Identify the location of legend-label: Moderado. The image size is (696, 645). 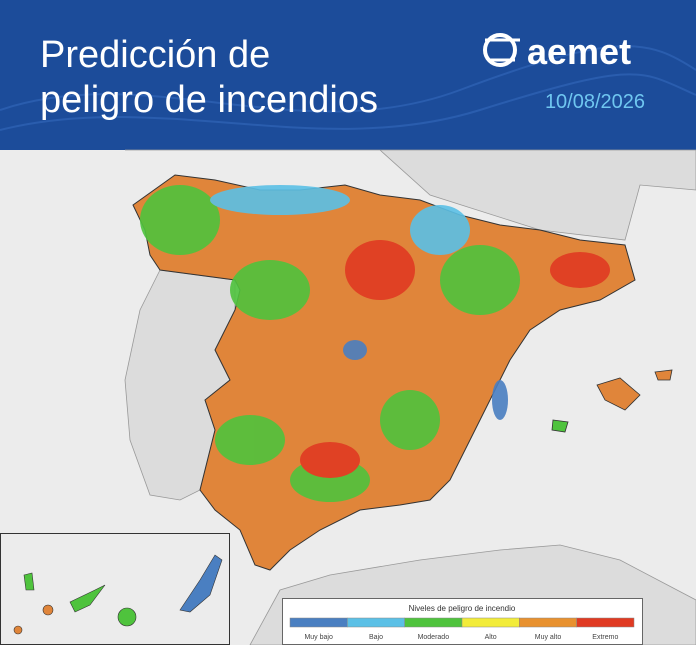
(434, 637).